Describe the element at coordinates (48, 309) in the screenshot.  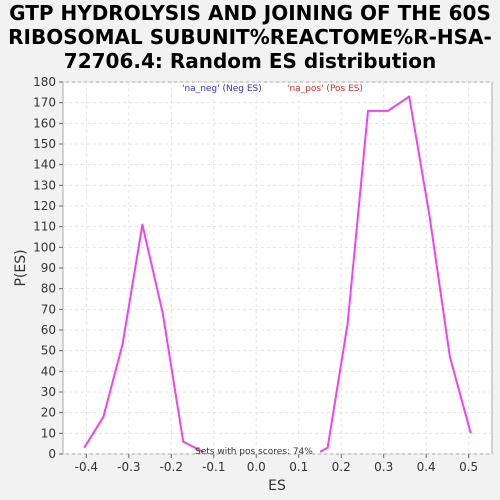
I see `y-tick-label: 70` at that location.